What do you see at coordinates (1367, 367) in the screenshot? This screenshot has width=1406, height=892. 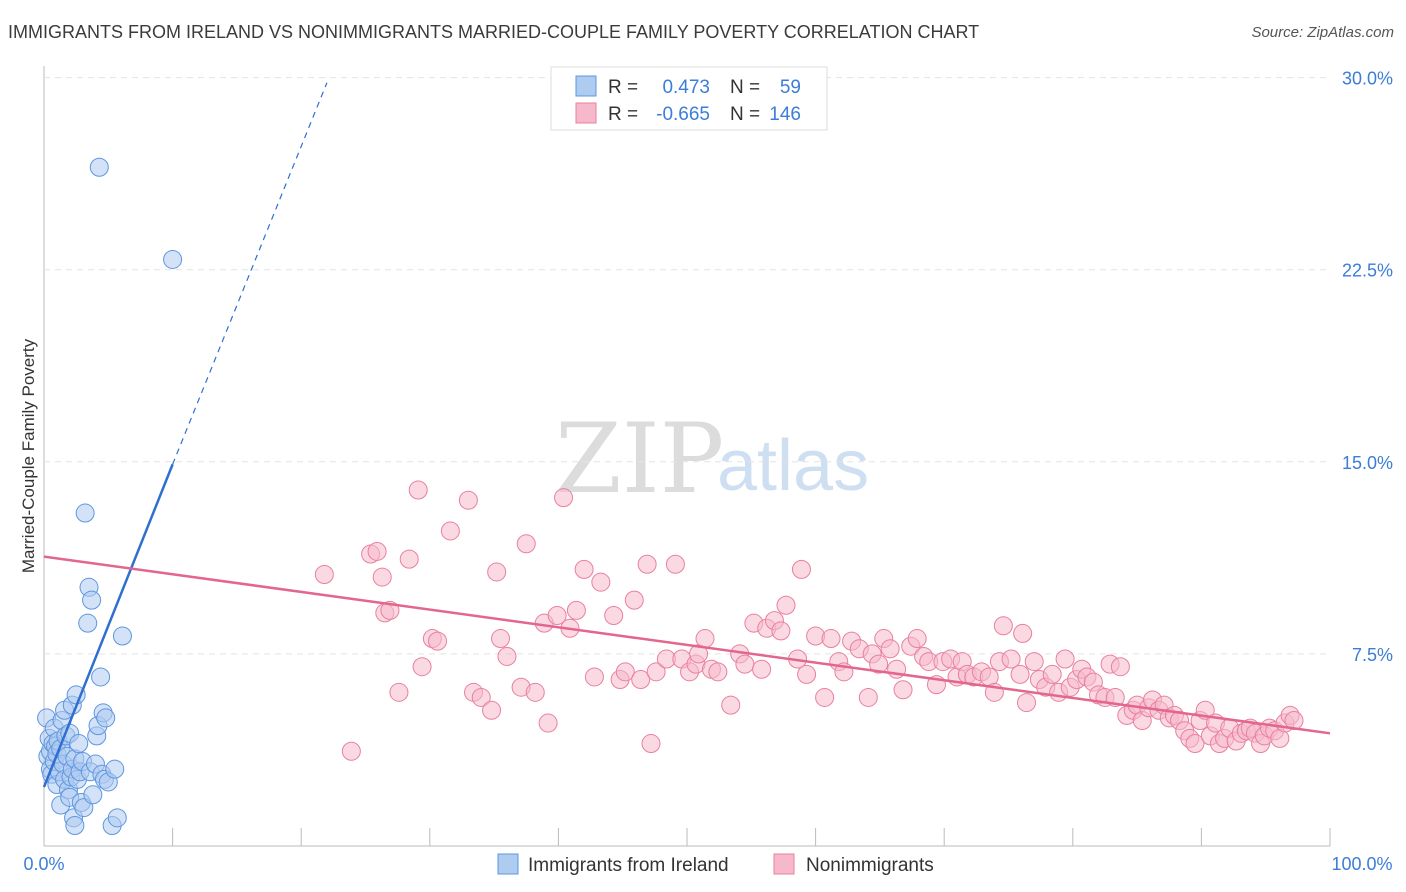 I see `y-tick-labels: 7.5% 15.0% 22.5% 30.0%` at bounding box center [1367, 367].